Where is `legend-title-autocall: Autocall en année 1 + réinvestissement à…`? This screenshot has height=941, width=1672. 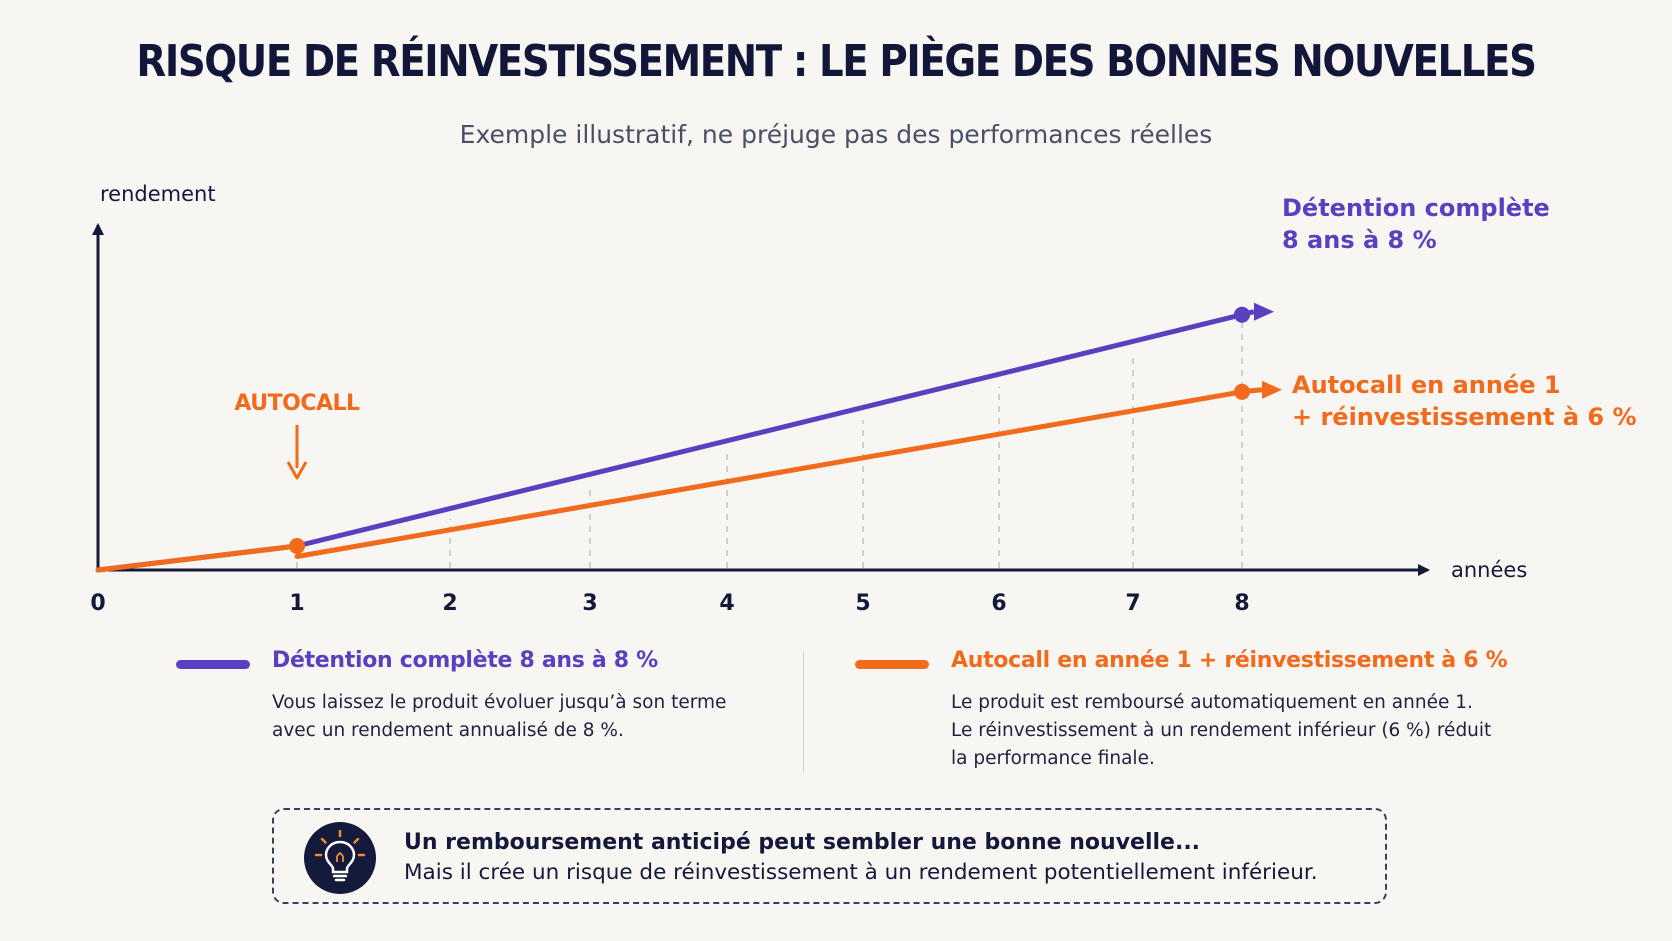
legend-title-autocall: Autocall en année 1 + réinvestissement à… is located at coordinates (1229, 660).